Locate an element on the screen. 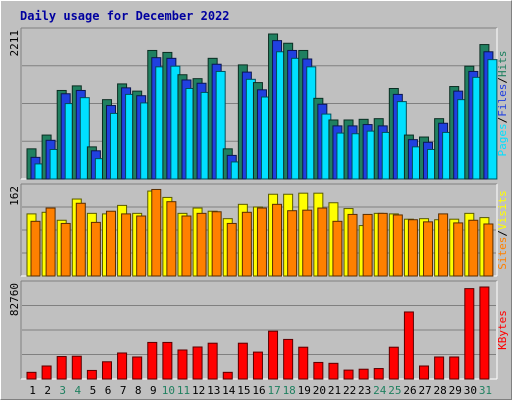 The width and height of the screenshot is (512, 401). side-legend-hits-files-pages: Pages/Files/Hits is located at coordinates (502, 104).